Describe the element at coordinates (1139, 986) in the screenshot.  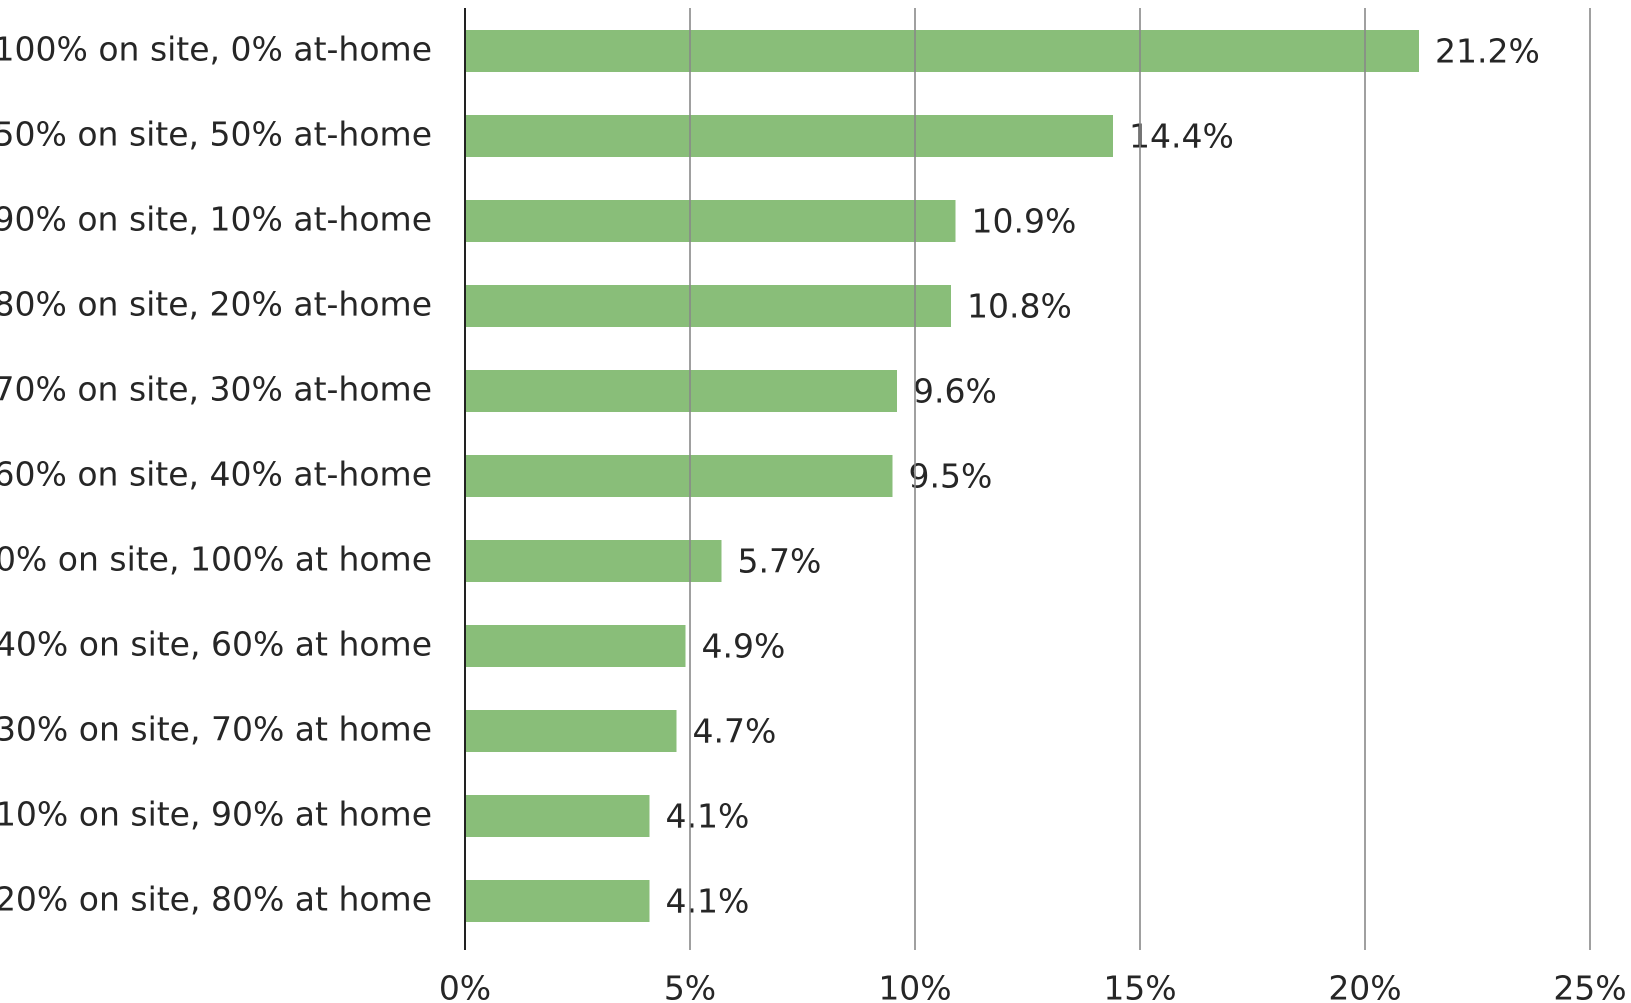
I see `x-tick-label: 15%` at that location.